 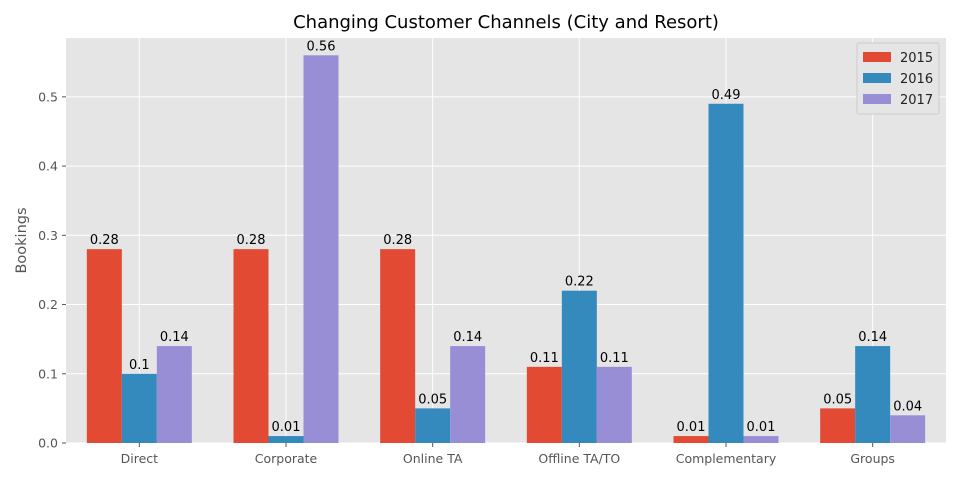 I want to click on data-label: 0.1, so click(x=139, y=365).